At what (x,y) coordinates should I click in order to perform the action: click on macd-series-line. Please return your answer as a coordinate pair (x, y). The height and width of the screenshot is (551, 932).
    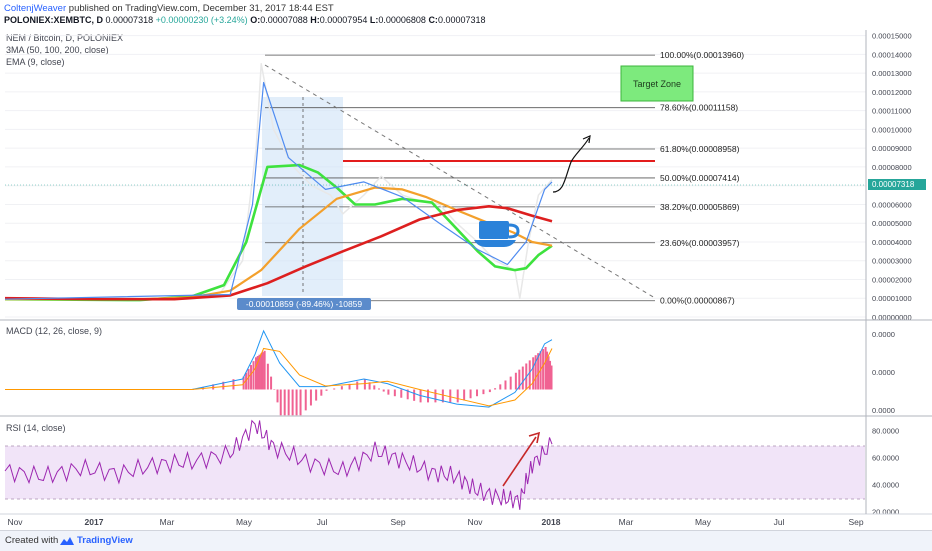
    Looking at the image, I should click on (279, 368).